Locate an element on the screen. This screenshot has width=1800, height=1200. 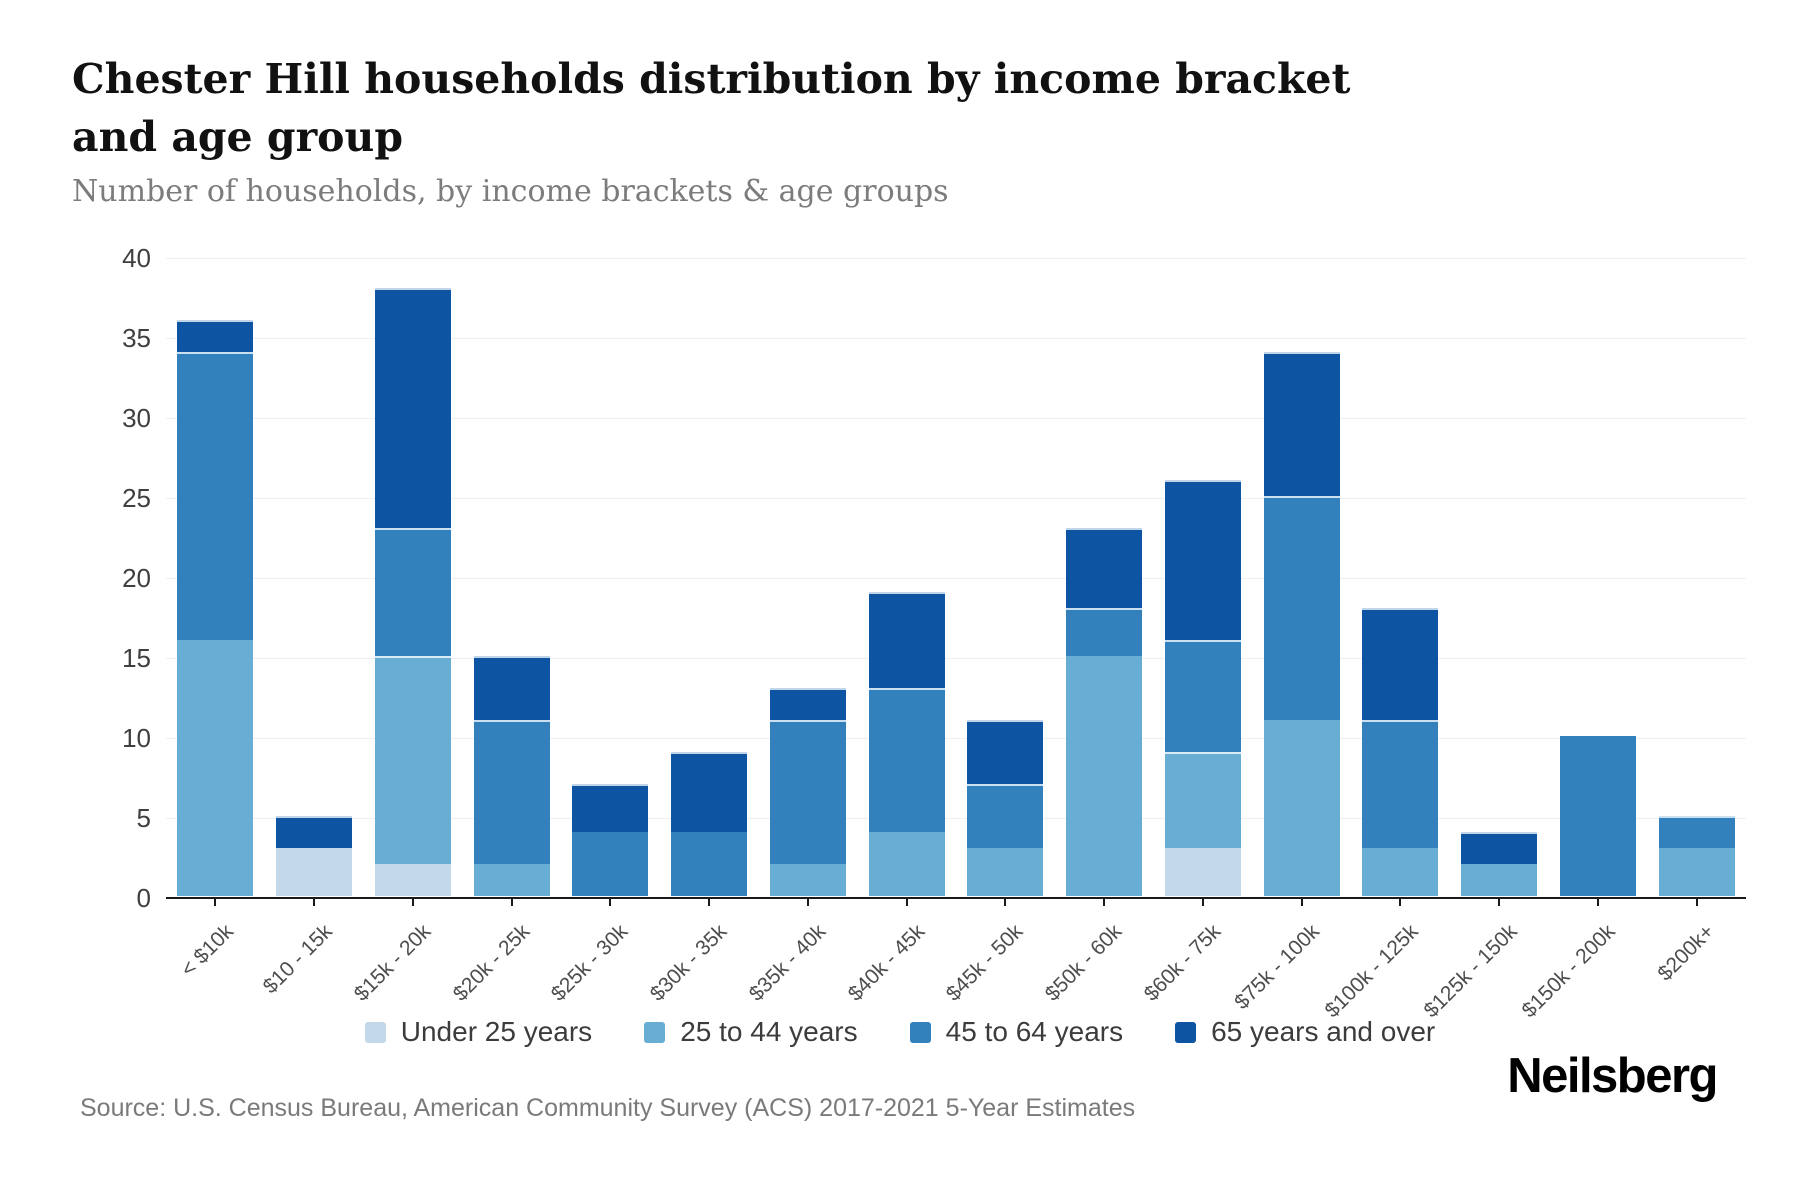
legend-item: Under 25 years is located at coordinates (478, 1032).